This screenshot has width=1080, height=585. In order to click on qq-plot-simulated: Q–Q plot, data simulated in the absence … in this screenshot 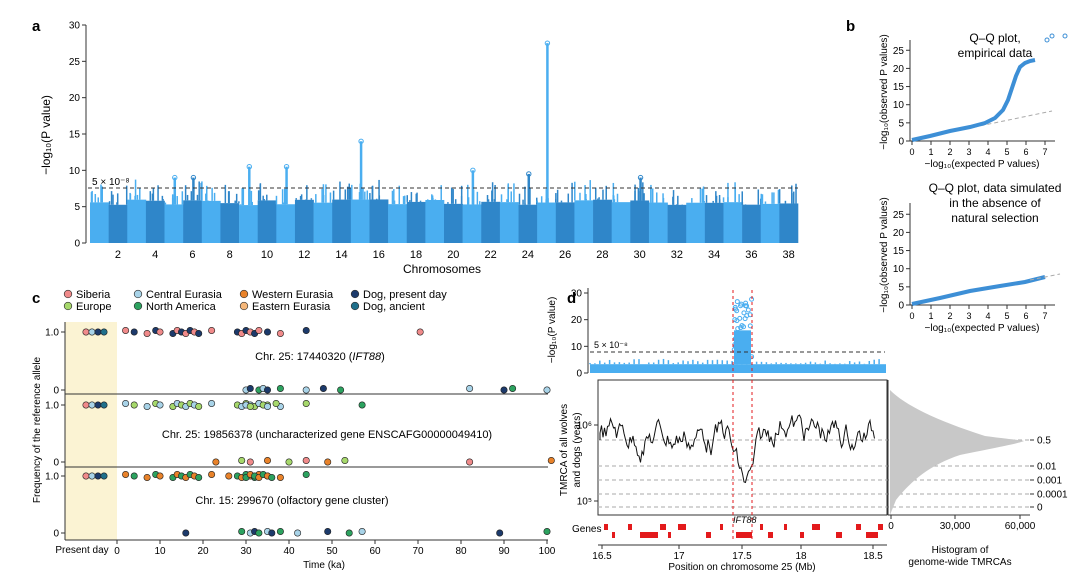, I will do `click(970, 257)`.